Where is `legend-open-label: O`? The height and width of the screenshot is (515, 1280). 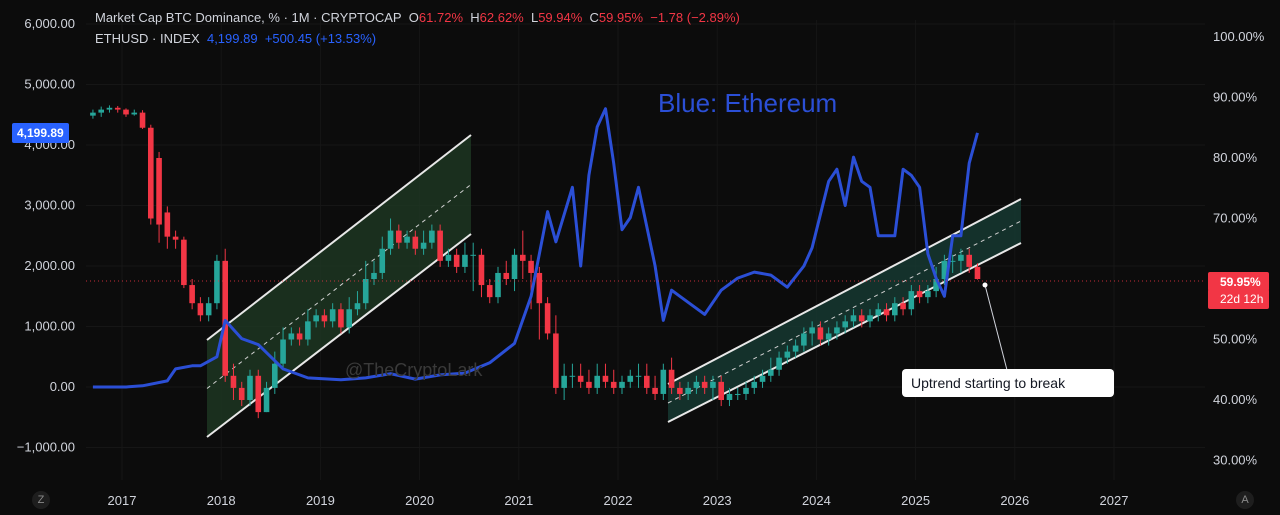
legend-open-label: O is located at coordinates (413, 17).